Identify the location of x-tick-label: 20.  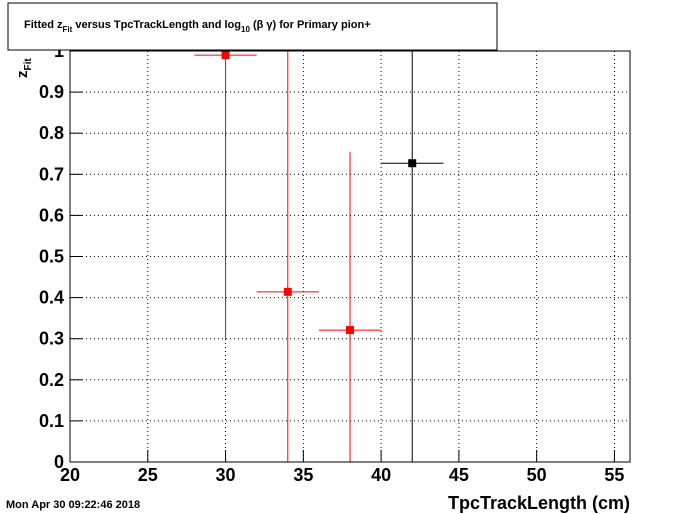
(70, 475).